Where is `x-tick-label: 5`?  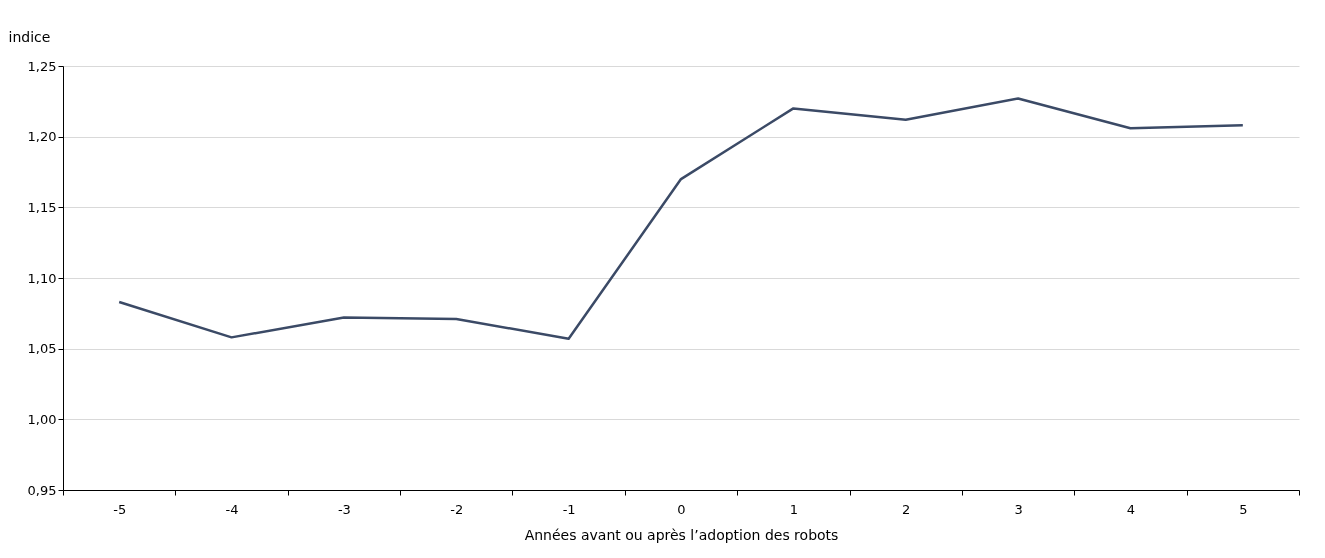
x-tick-label: 5 is located at coordinates (1243, 509).